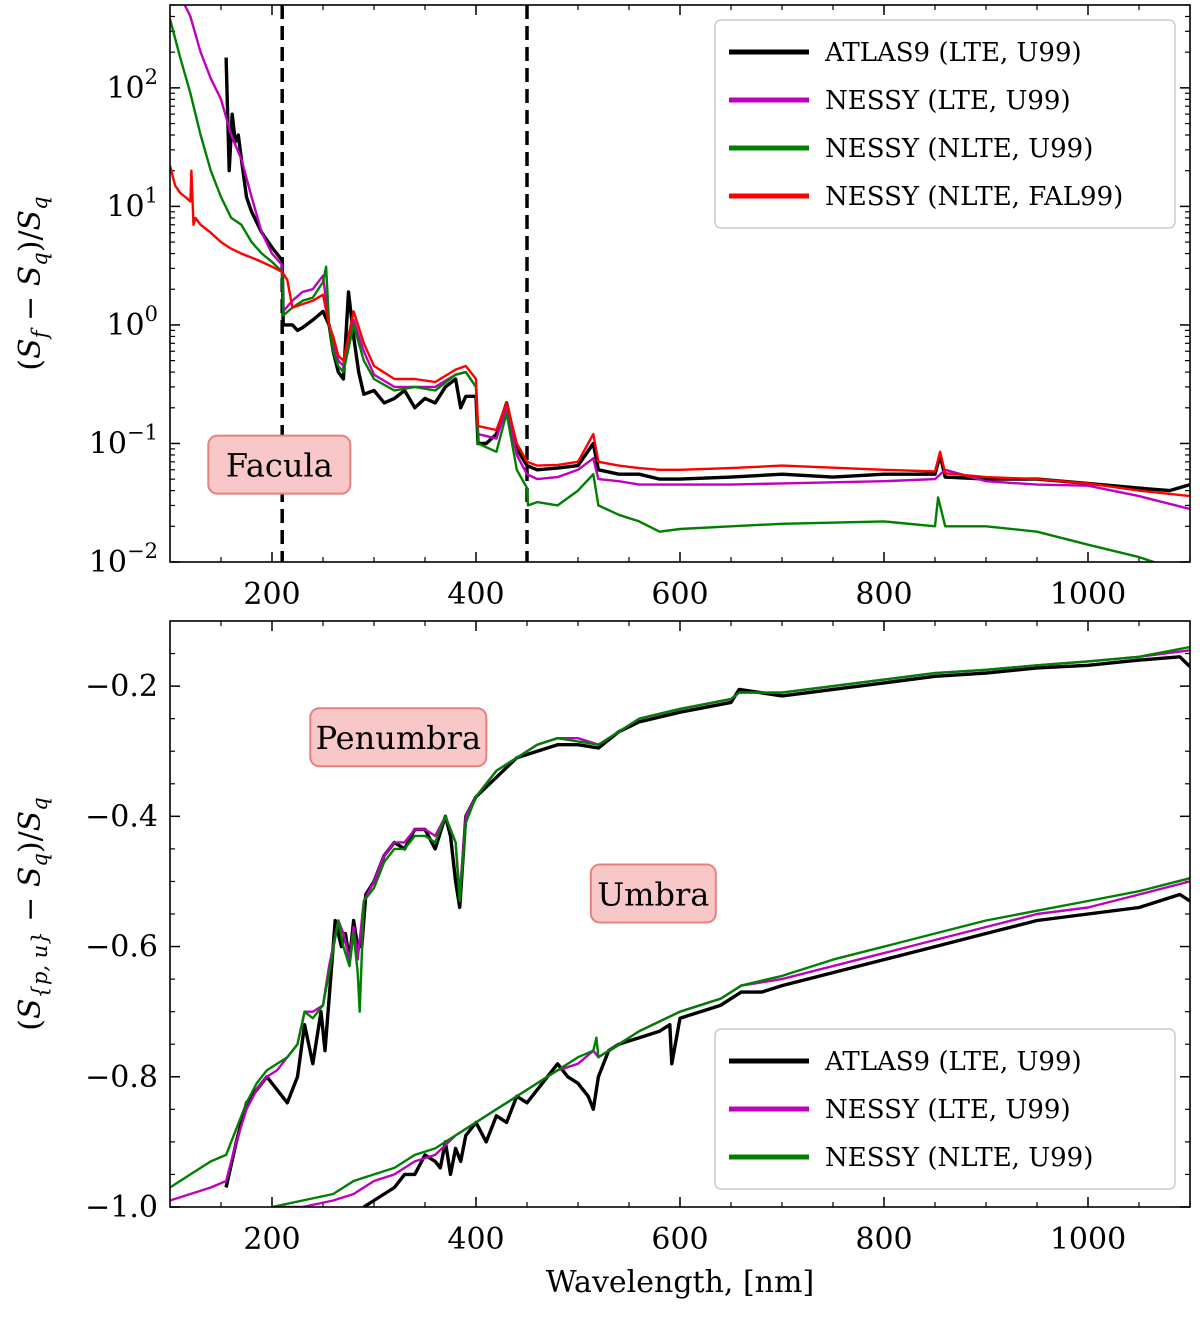 The width and height of the screenshot is (1200, 1317). I want to click on y-tick-label: 10², so click(132, 85).